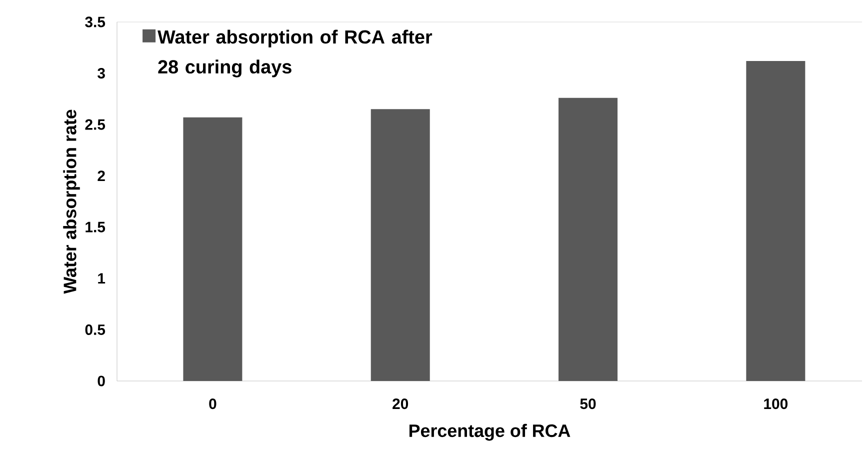 Image resolution: width=864 pixels, height=450 pixels. Describe the element at coordinates (95, 124) in the screenshot. I see `y-tick-label: 2.5` at that location.